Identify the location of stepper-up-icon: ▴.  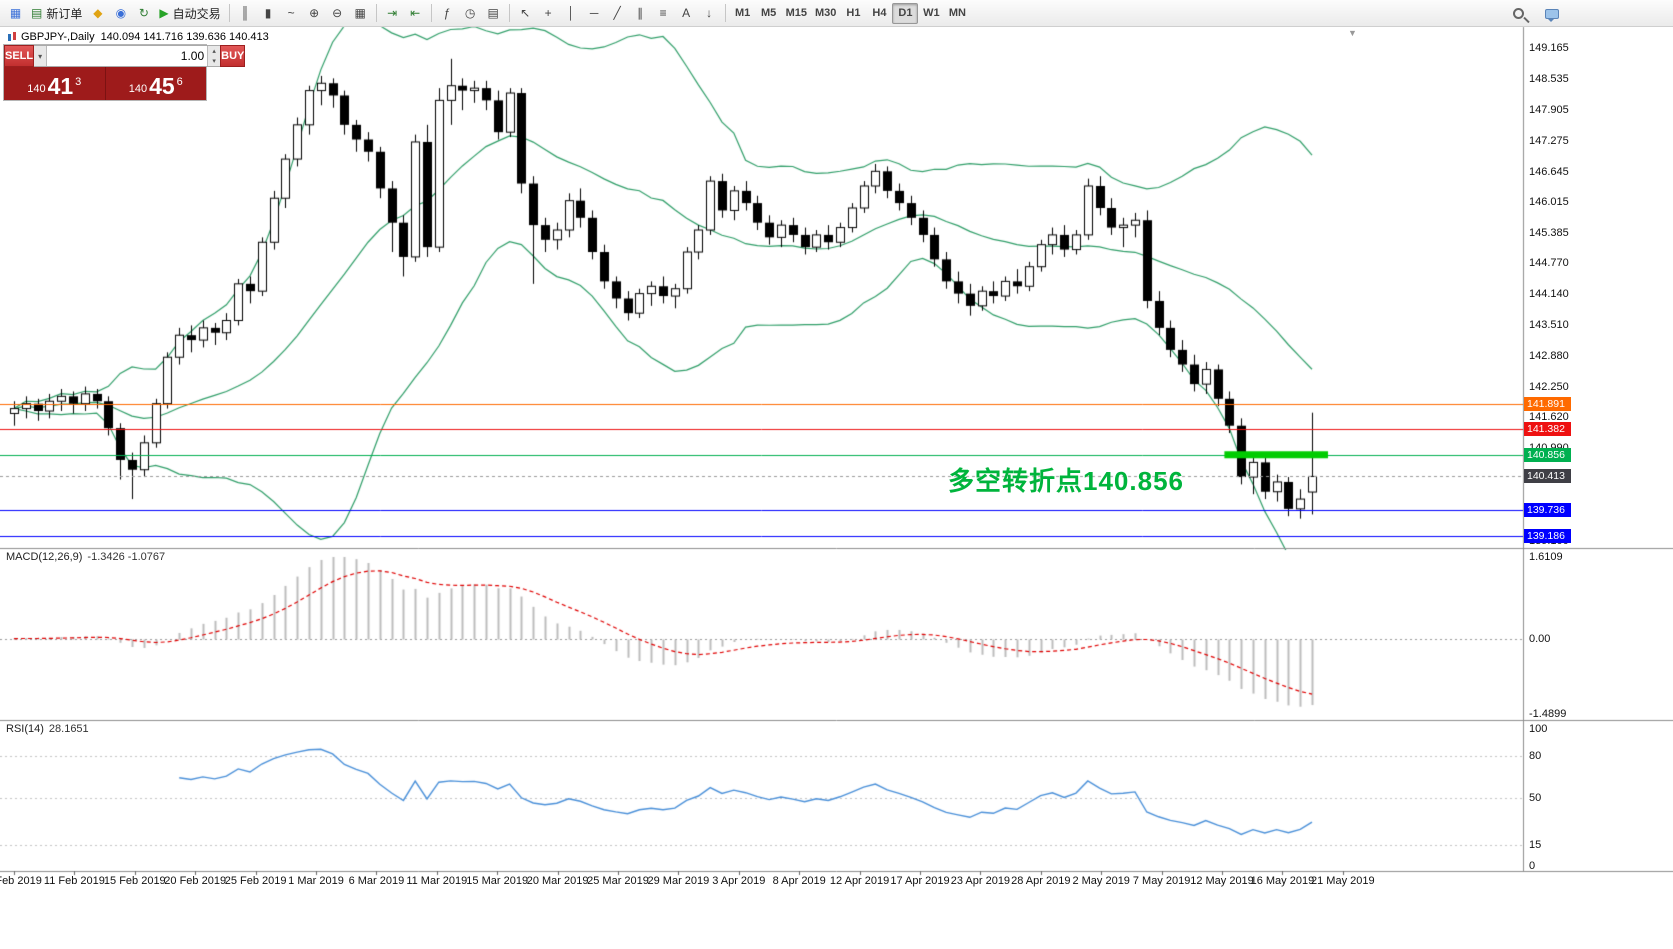
(214, 51).